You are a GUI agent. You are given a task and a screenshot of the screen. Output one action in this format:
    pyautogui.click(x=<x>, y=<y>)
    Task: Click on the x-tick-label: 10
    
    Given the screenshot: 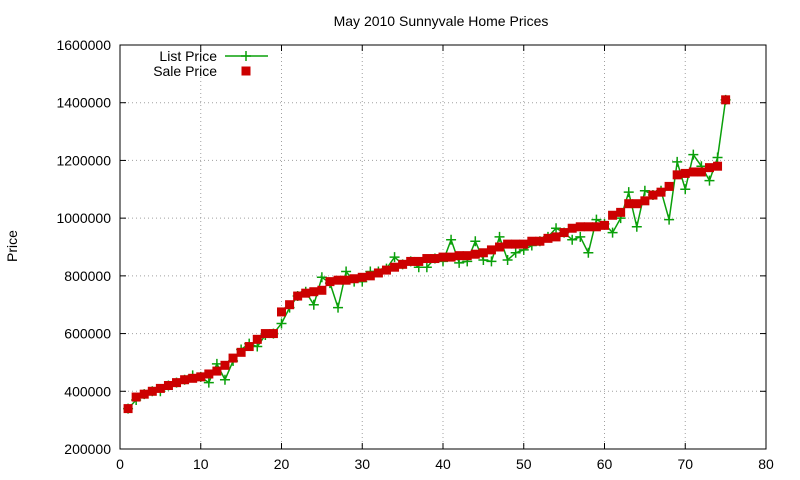 What is the action you would take?
    pyautogui.click(x=201, y=464)
    